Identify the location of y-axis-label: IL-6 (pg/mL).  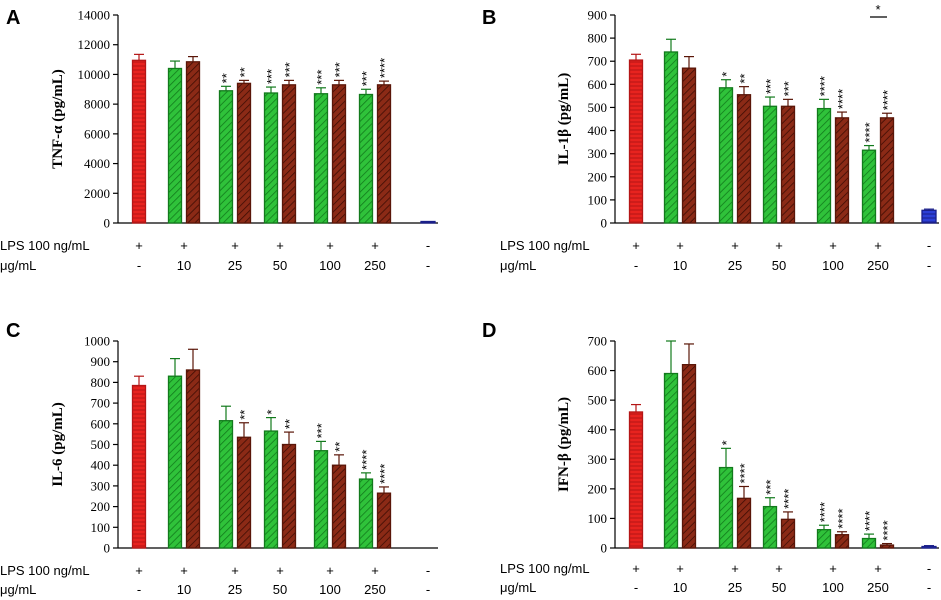
(58, 444).